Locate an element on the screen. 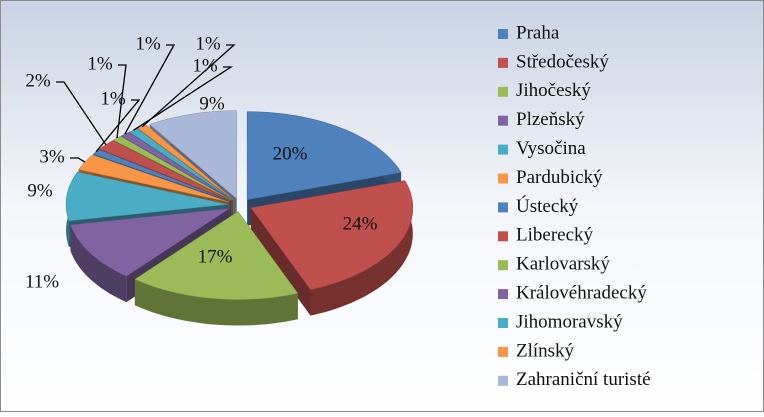  legend-label: Středočeský is located at coordinates (562, 61).